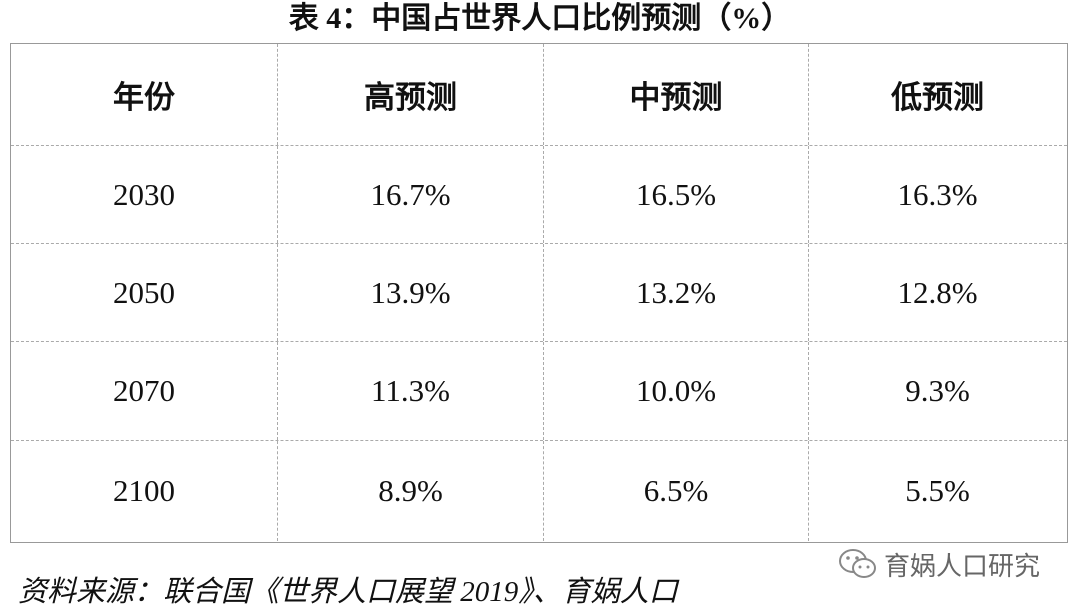  I want to click on table-title: 表 4：中国占世界人口比例预测（%）, so click(540, 18).